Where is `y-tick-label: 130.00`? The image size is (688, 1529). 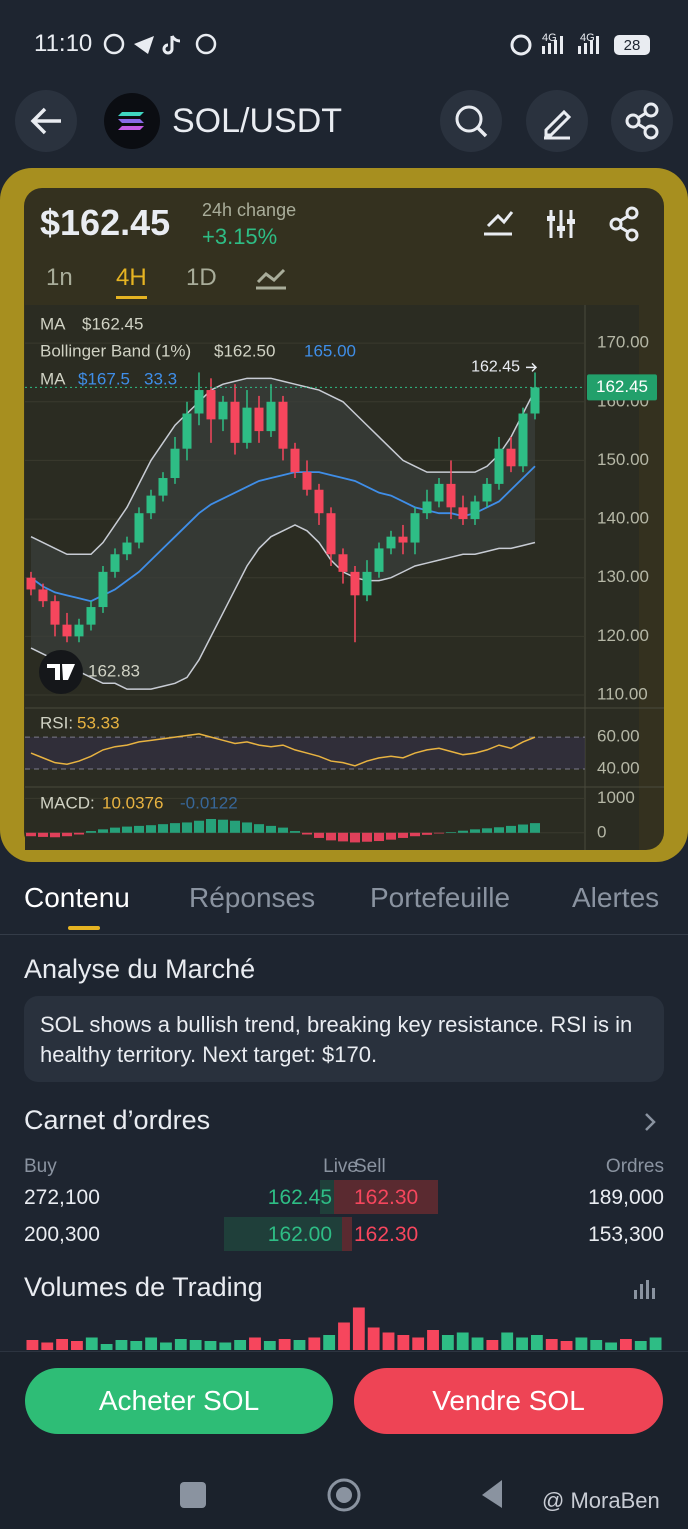
y-tick-label: 130.00 is located at coordinates (623, 576).